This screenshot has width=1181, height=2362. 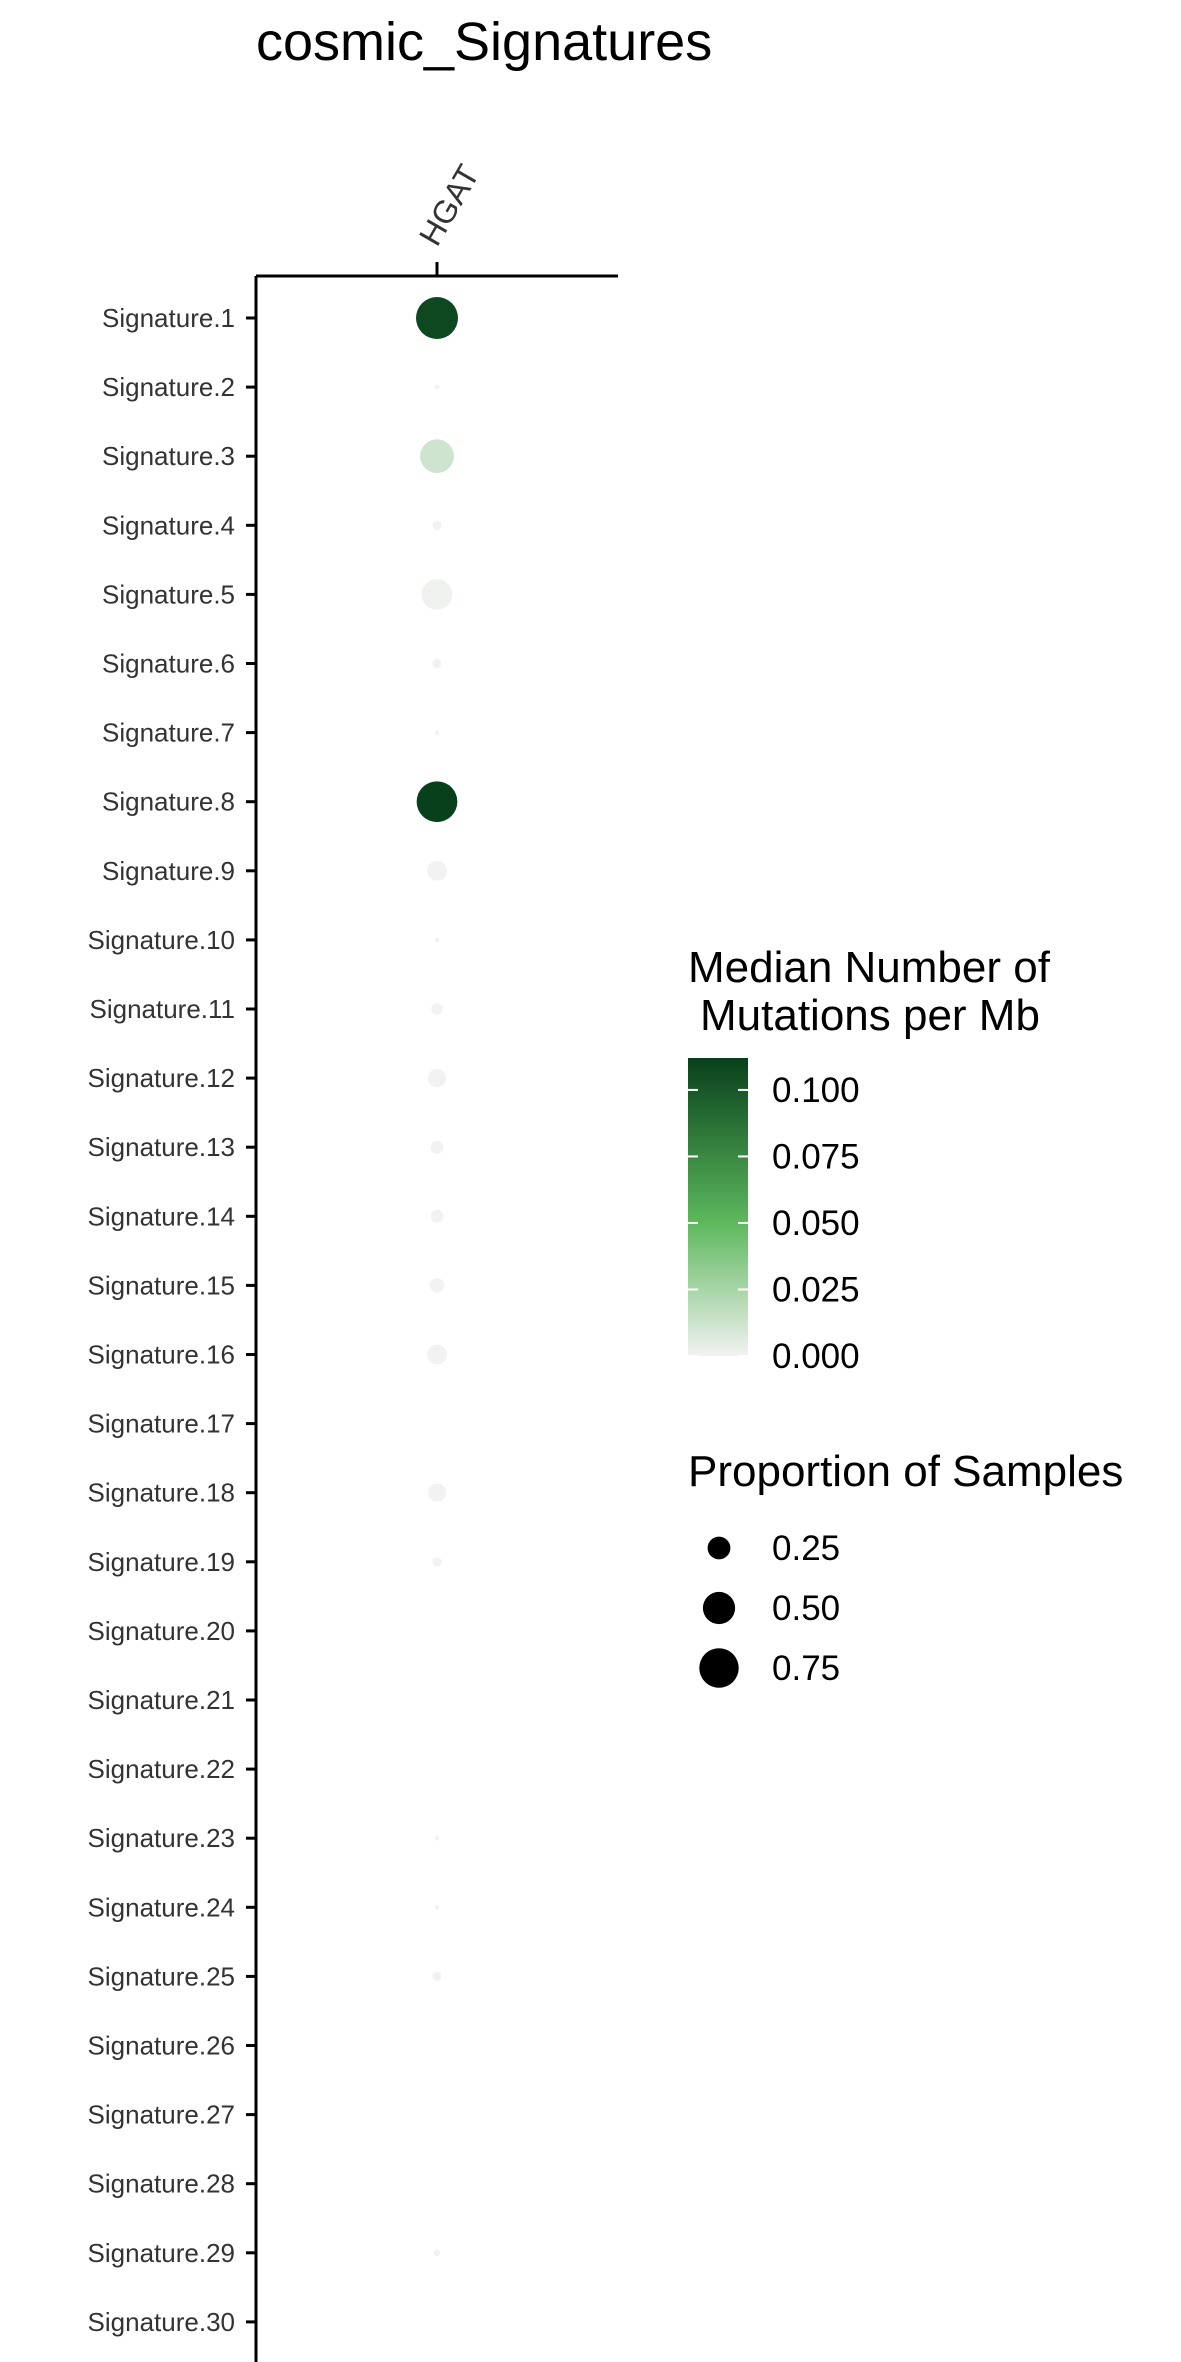 I want to click on y-tick-label: Signature.26, so click(x=161, y=2046).